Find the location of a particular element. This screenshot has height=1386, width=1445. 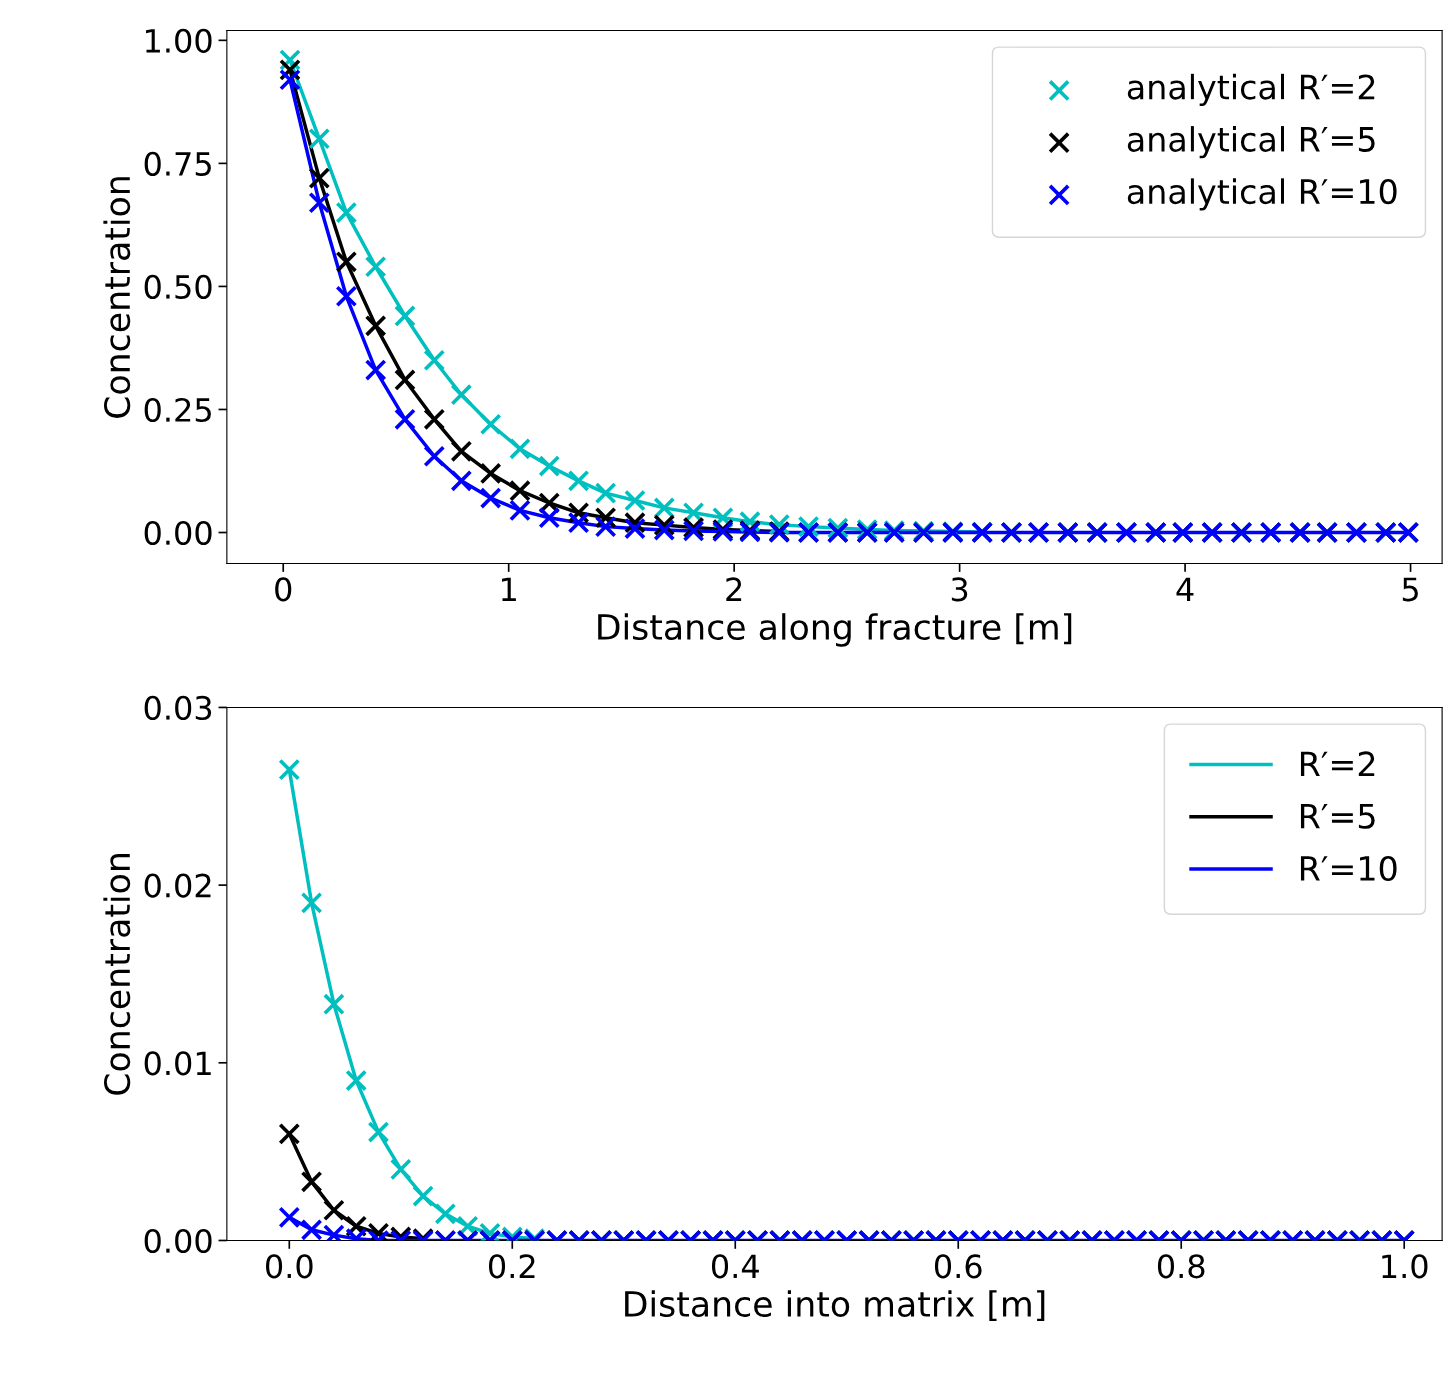

x-tick-label: 1 is located at coordinates (509, 589).